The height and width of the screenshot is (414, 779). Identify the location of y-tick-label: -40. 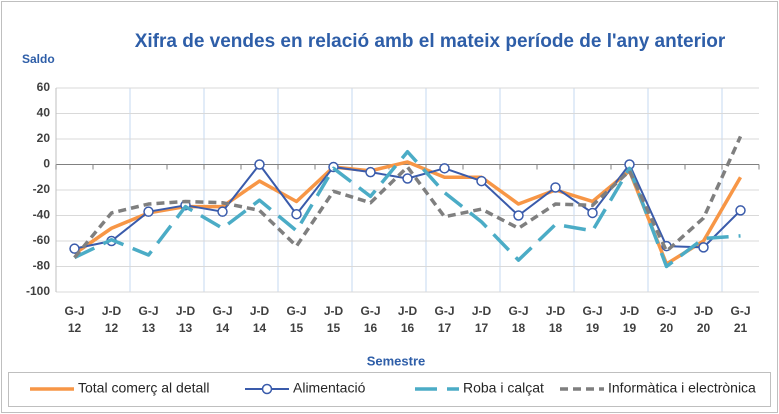
(42, 215).